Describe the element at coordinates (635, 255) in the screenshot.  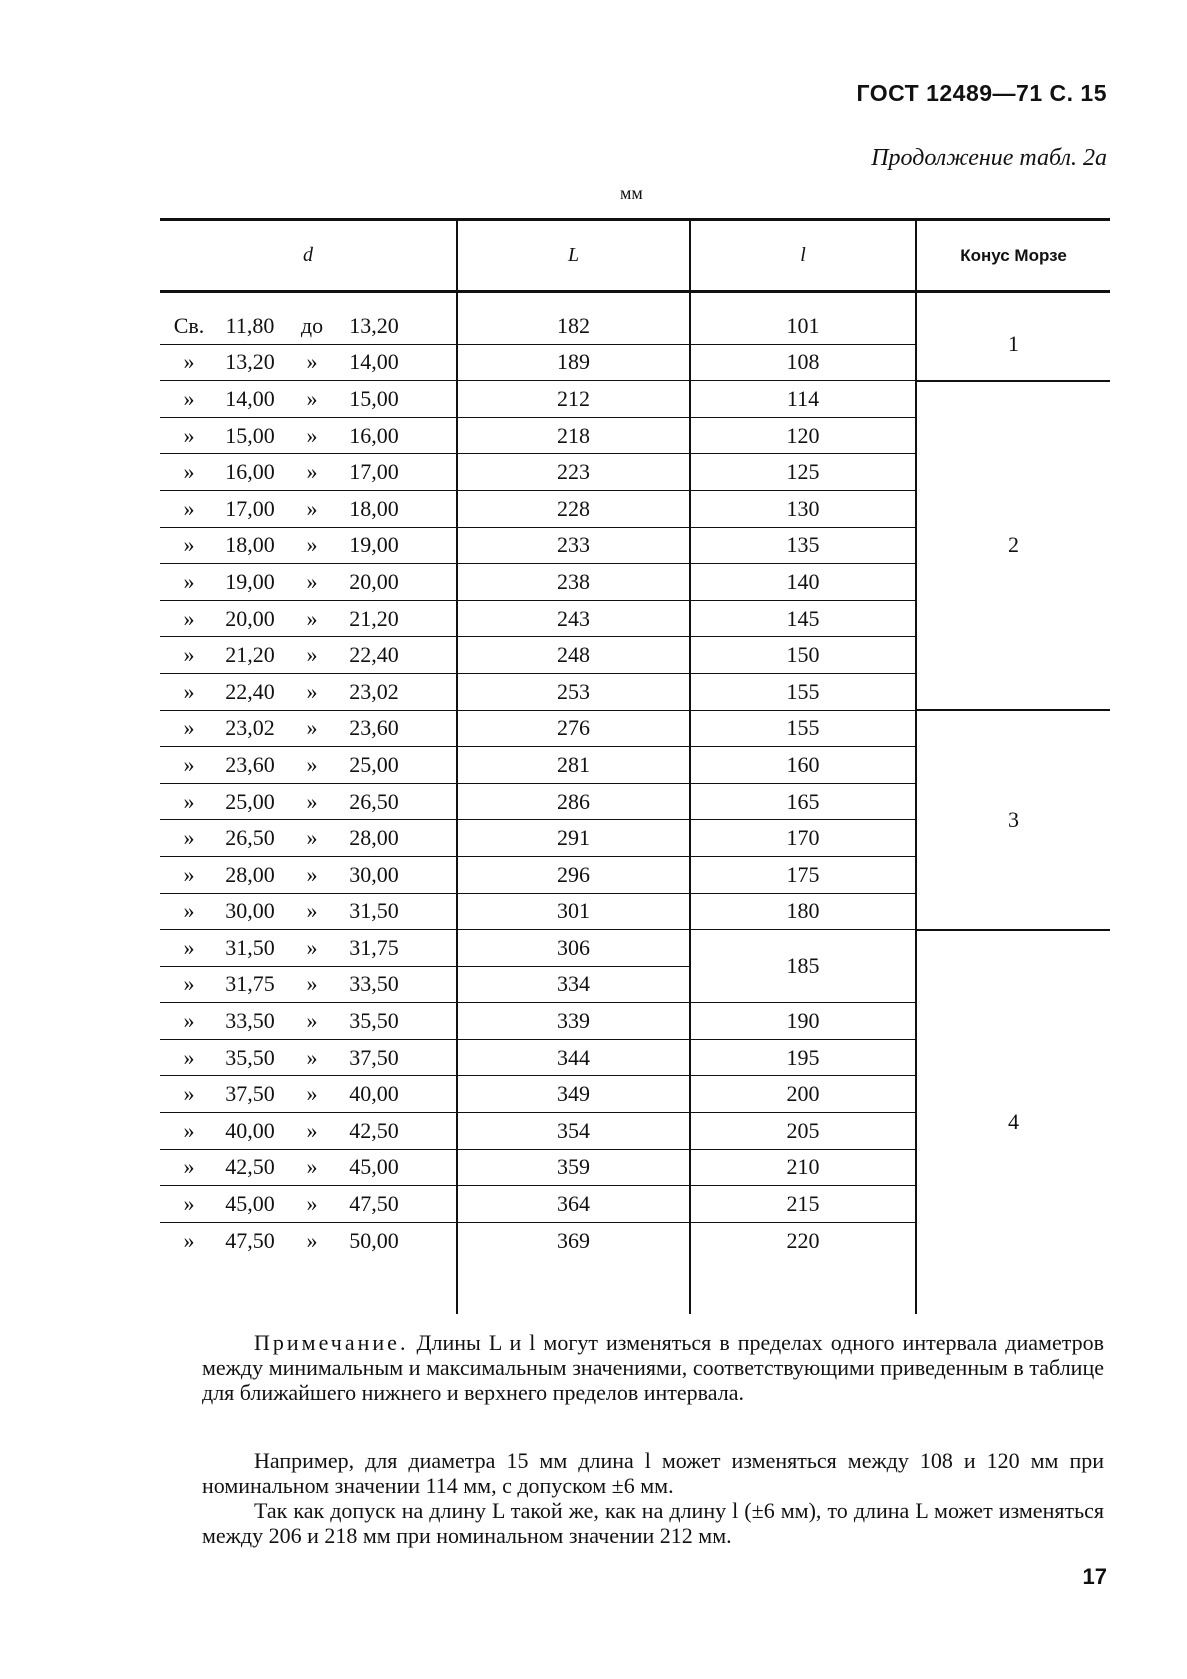
I see `table-header-row: d L l Конус Морзе` at that location.